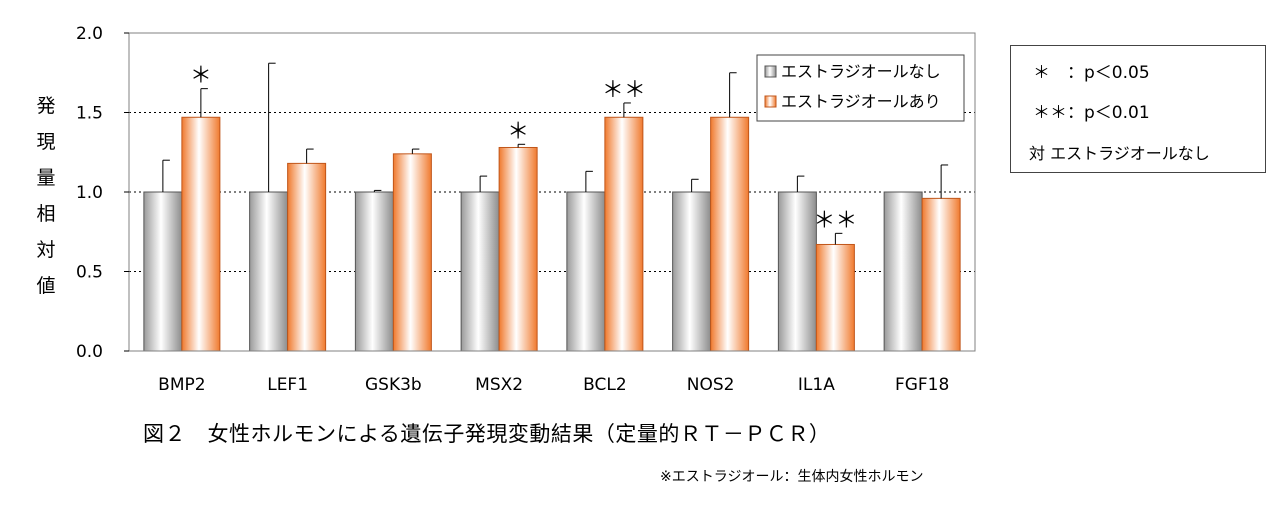  Describe the element at coordinates (45, 250) in the screenshot. I see `y-axis-label-char-4: 対` at that location.